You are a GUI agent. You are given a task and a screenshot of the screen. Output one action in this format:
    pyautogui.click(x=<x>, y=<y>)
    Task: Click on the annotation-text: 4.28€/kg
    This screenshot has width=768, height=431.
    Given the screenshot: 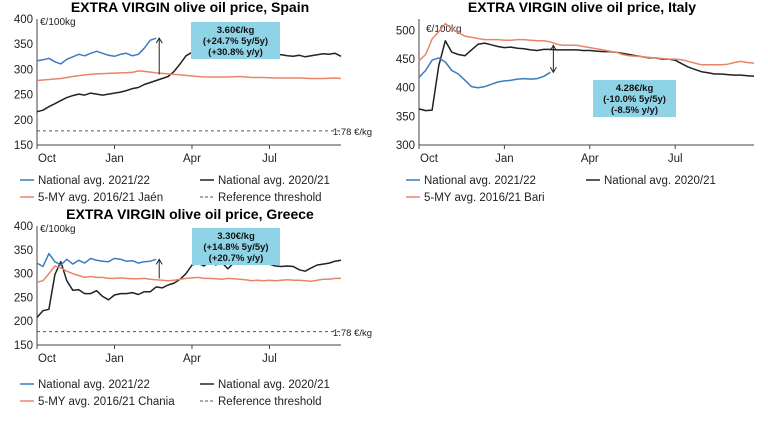 What is the action you would take?
    pyautogui.click(x=635, y=88)
    